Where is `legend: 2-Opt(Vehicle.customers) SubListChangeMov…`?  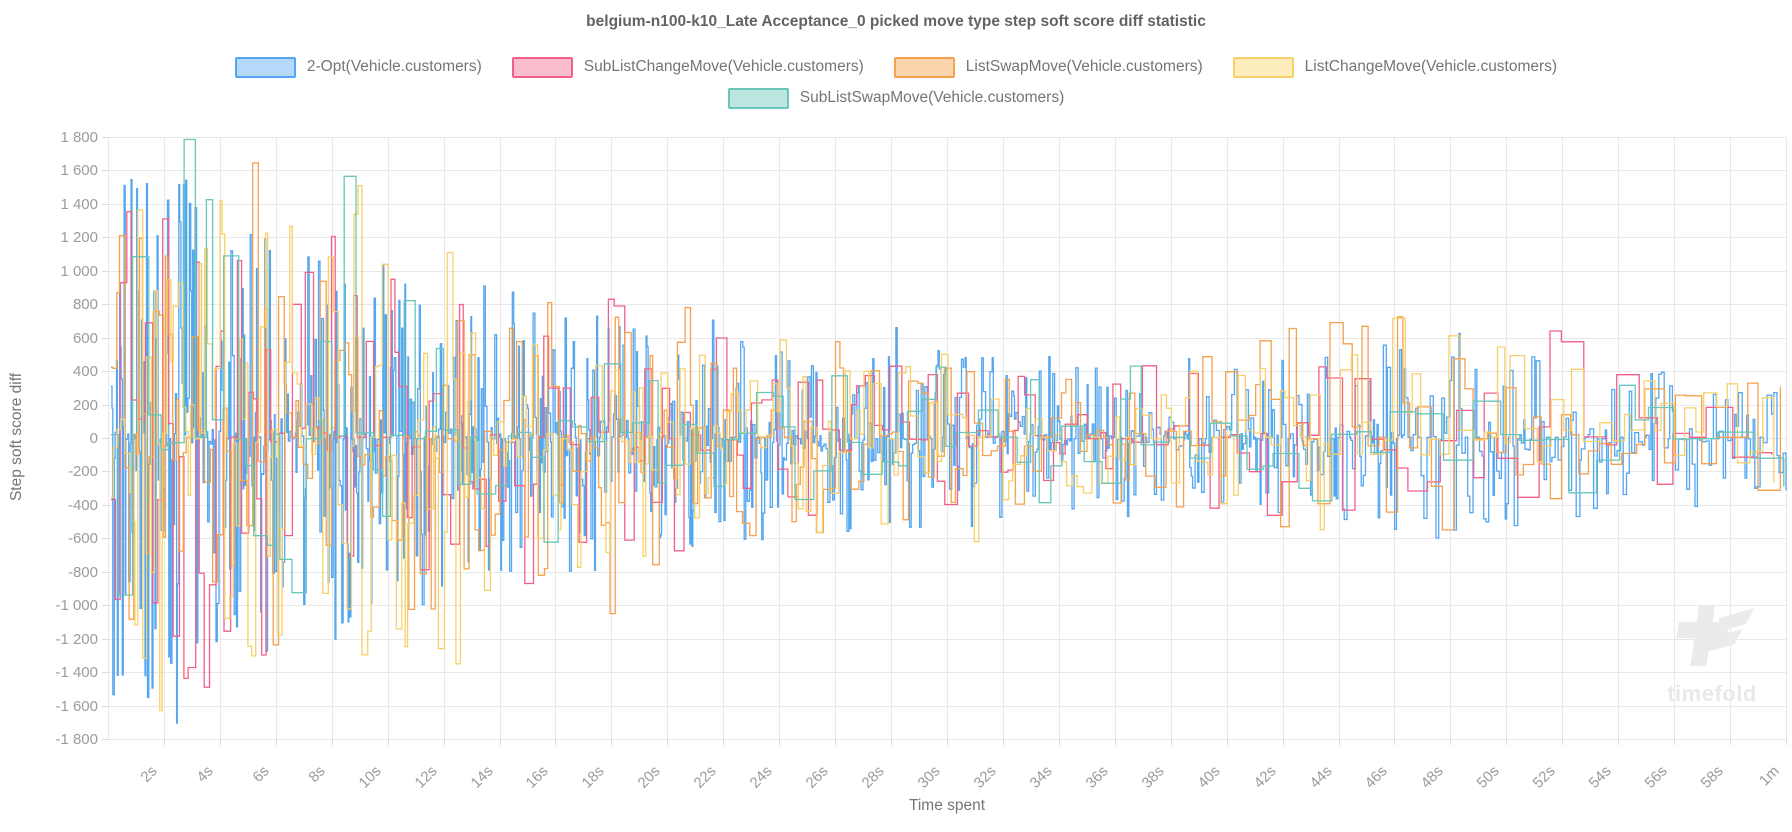
legend: 2-Opt(Vehicle.customers) SubListChangeMov… is located at coordinates (896, 82).